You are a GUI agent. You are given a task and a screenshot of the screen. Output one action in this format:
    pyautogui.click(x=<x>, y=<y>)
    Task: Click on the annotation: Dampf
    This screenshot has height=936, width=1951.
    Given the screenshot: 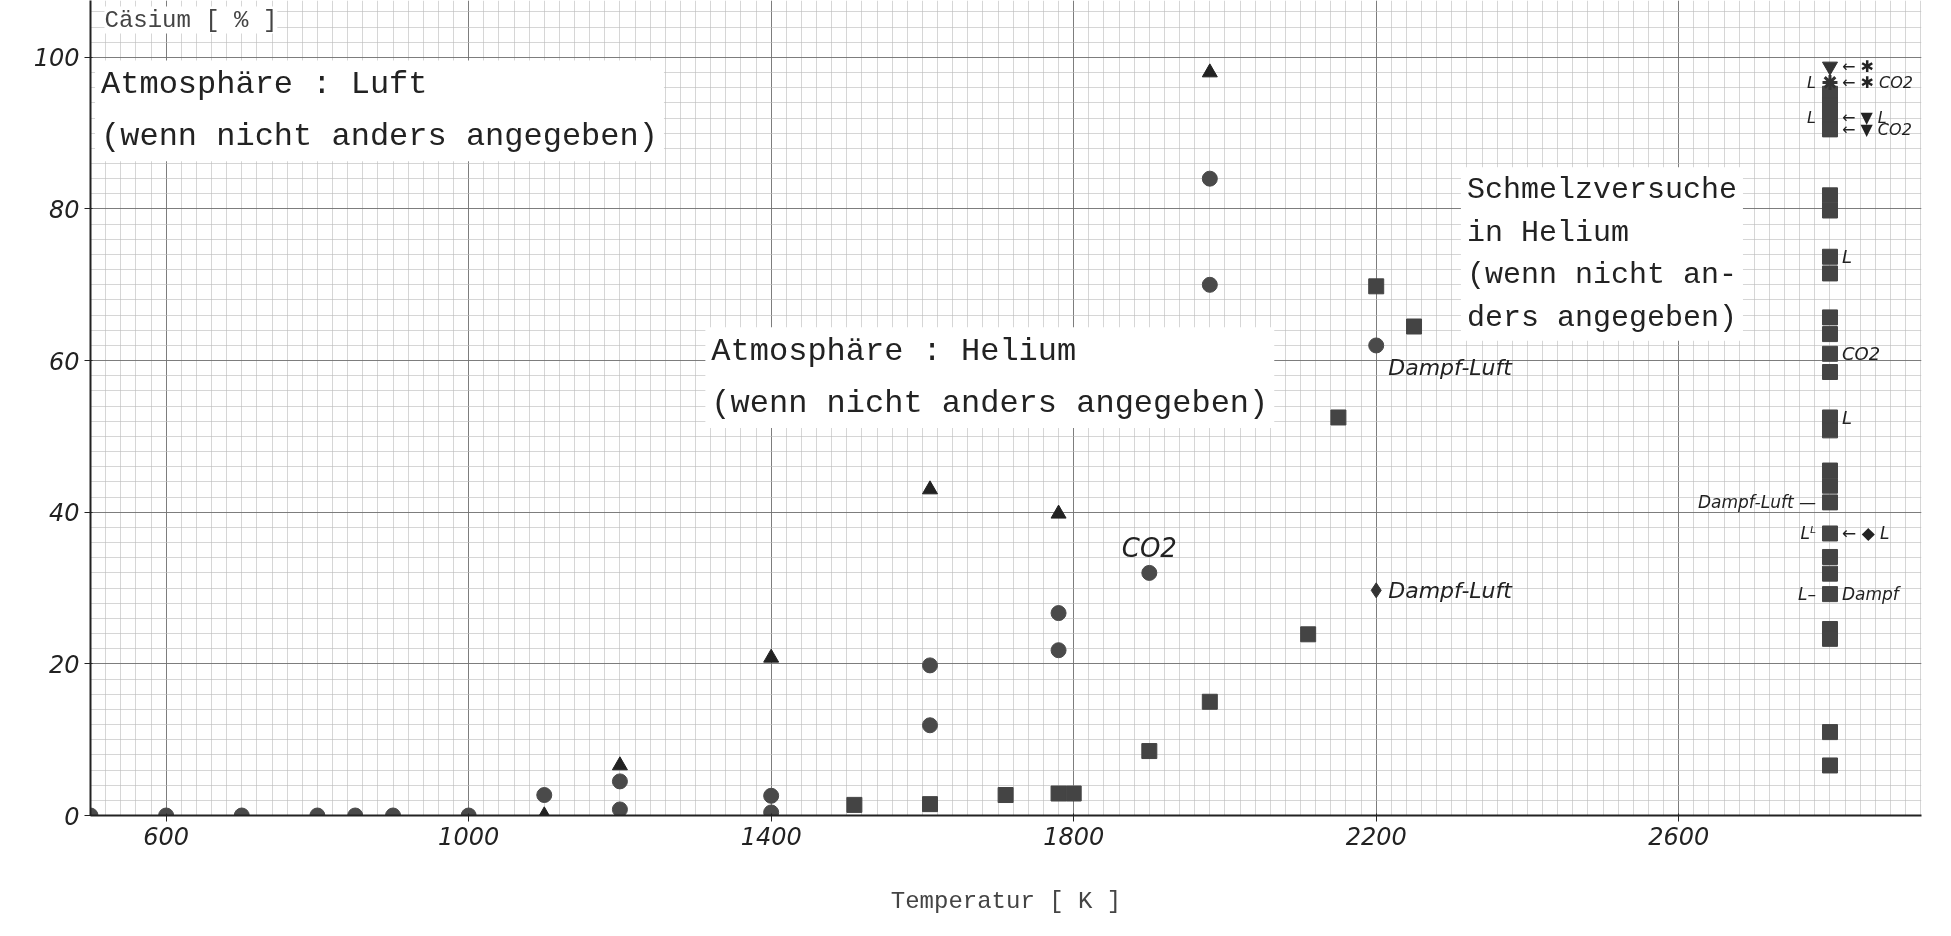 What is the action you would take?
    pyautogui.click(x=1871, y=594)
    